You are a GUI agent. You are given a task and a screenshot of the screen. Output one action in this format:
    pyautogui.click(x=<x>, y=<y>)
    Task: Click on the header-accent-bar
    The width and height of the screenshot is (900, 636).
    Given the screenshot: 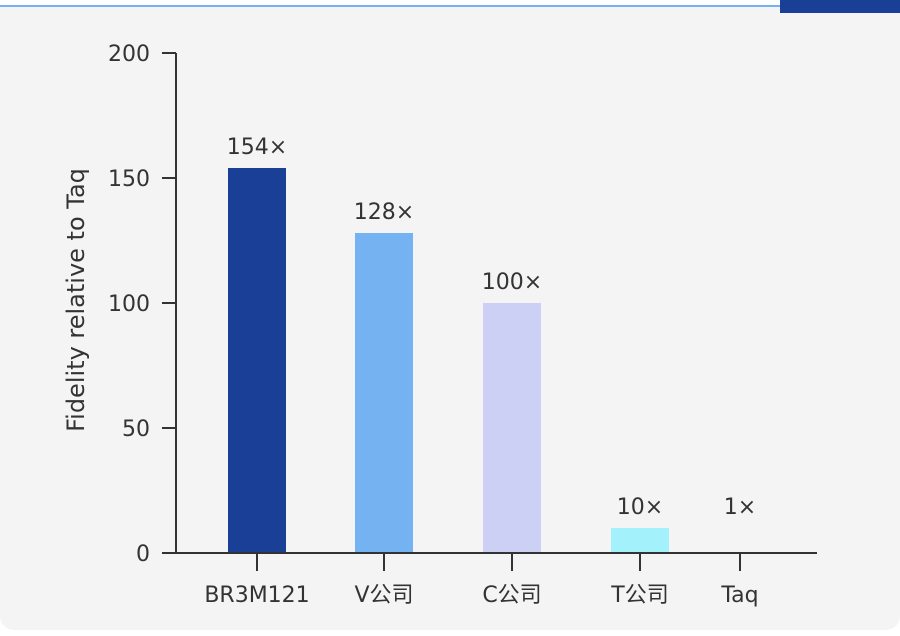 What is the action you would take?
    pyautogui.click(x=840, y=6)
    